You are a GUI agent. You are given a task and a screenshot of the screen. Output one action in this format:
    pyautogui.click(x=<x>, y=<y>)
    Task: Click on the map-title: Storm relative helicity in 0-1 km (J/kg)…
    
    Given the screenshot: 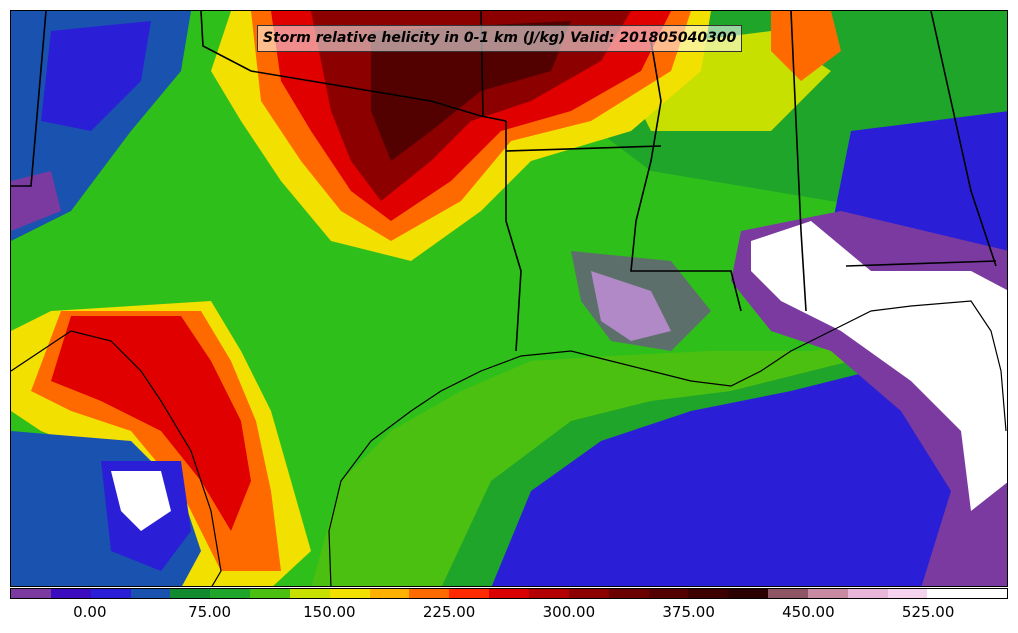 What is the action you would take?
    pyautogui.click(x=500, y=38)
    